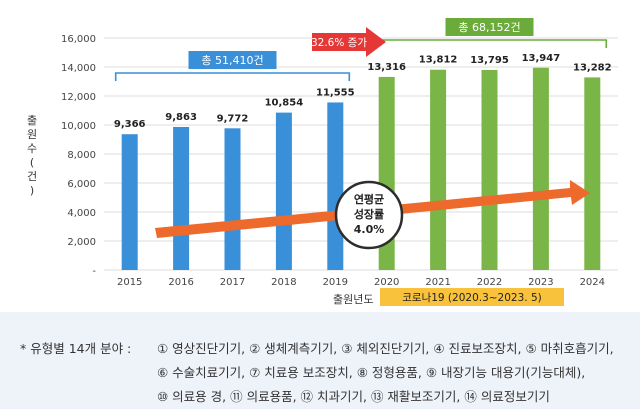 This screenshot has height=409, width=640. I want to click on increase-arrow, so click(349, 42).